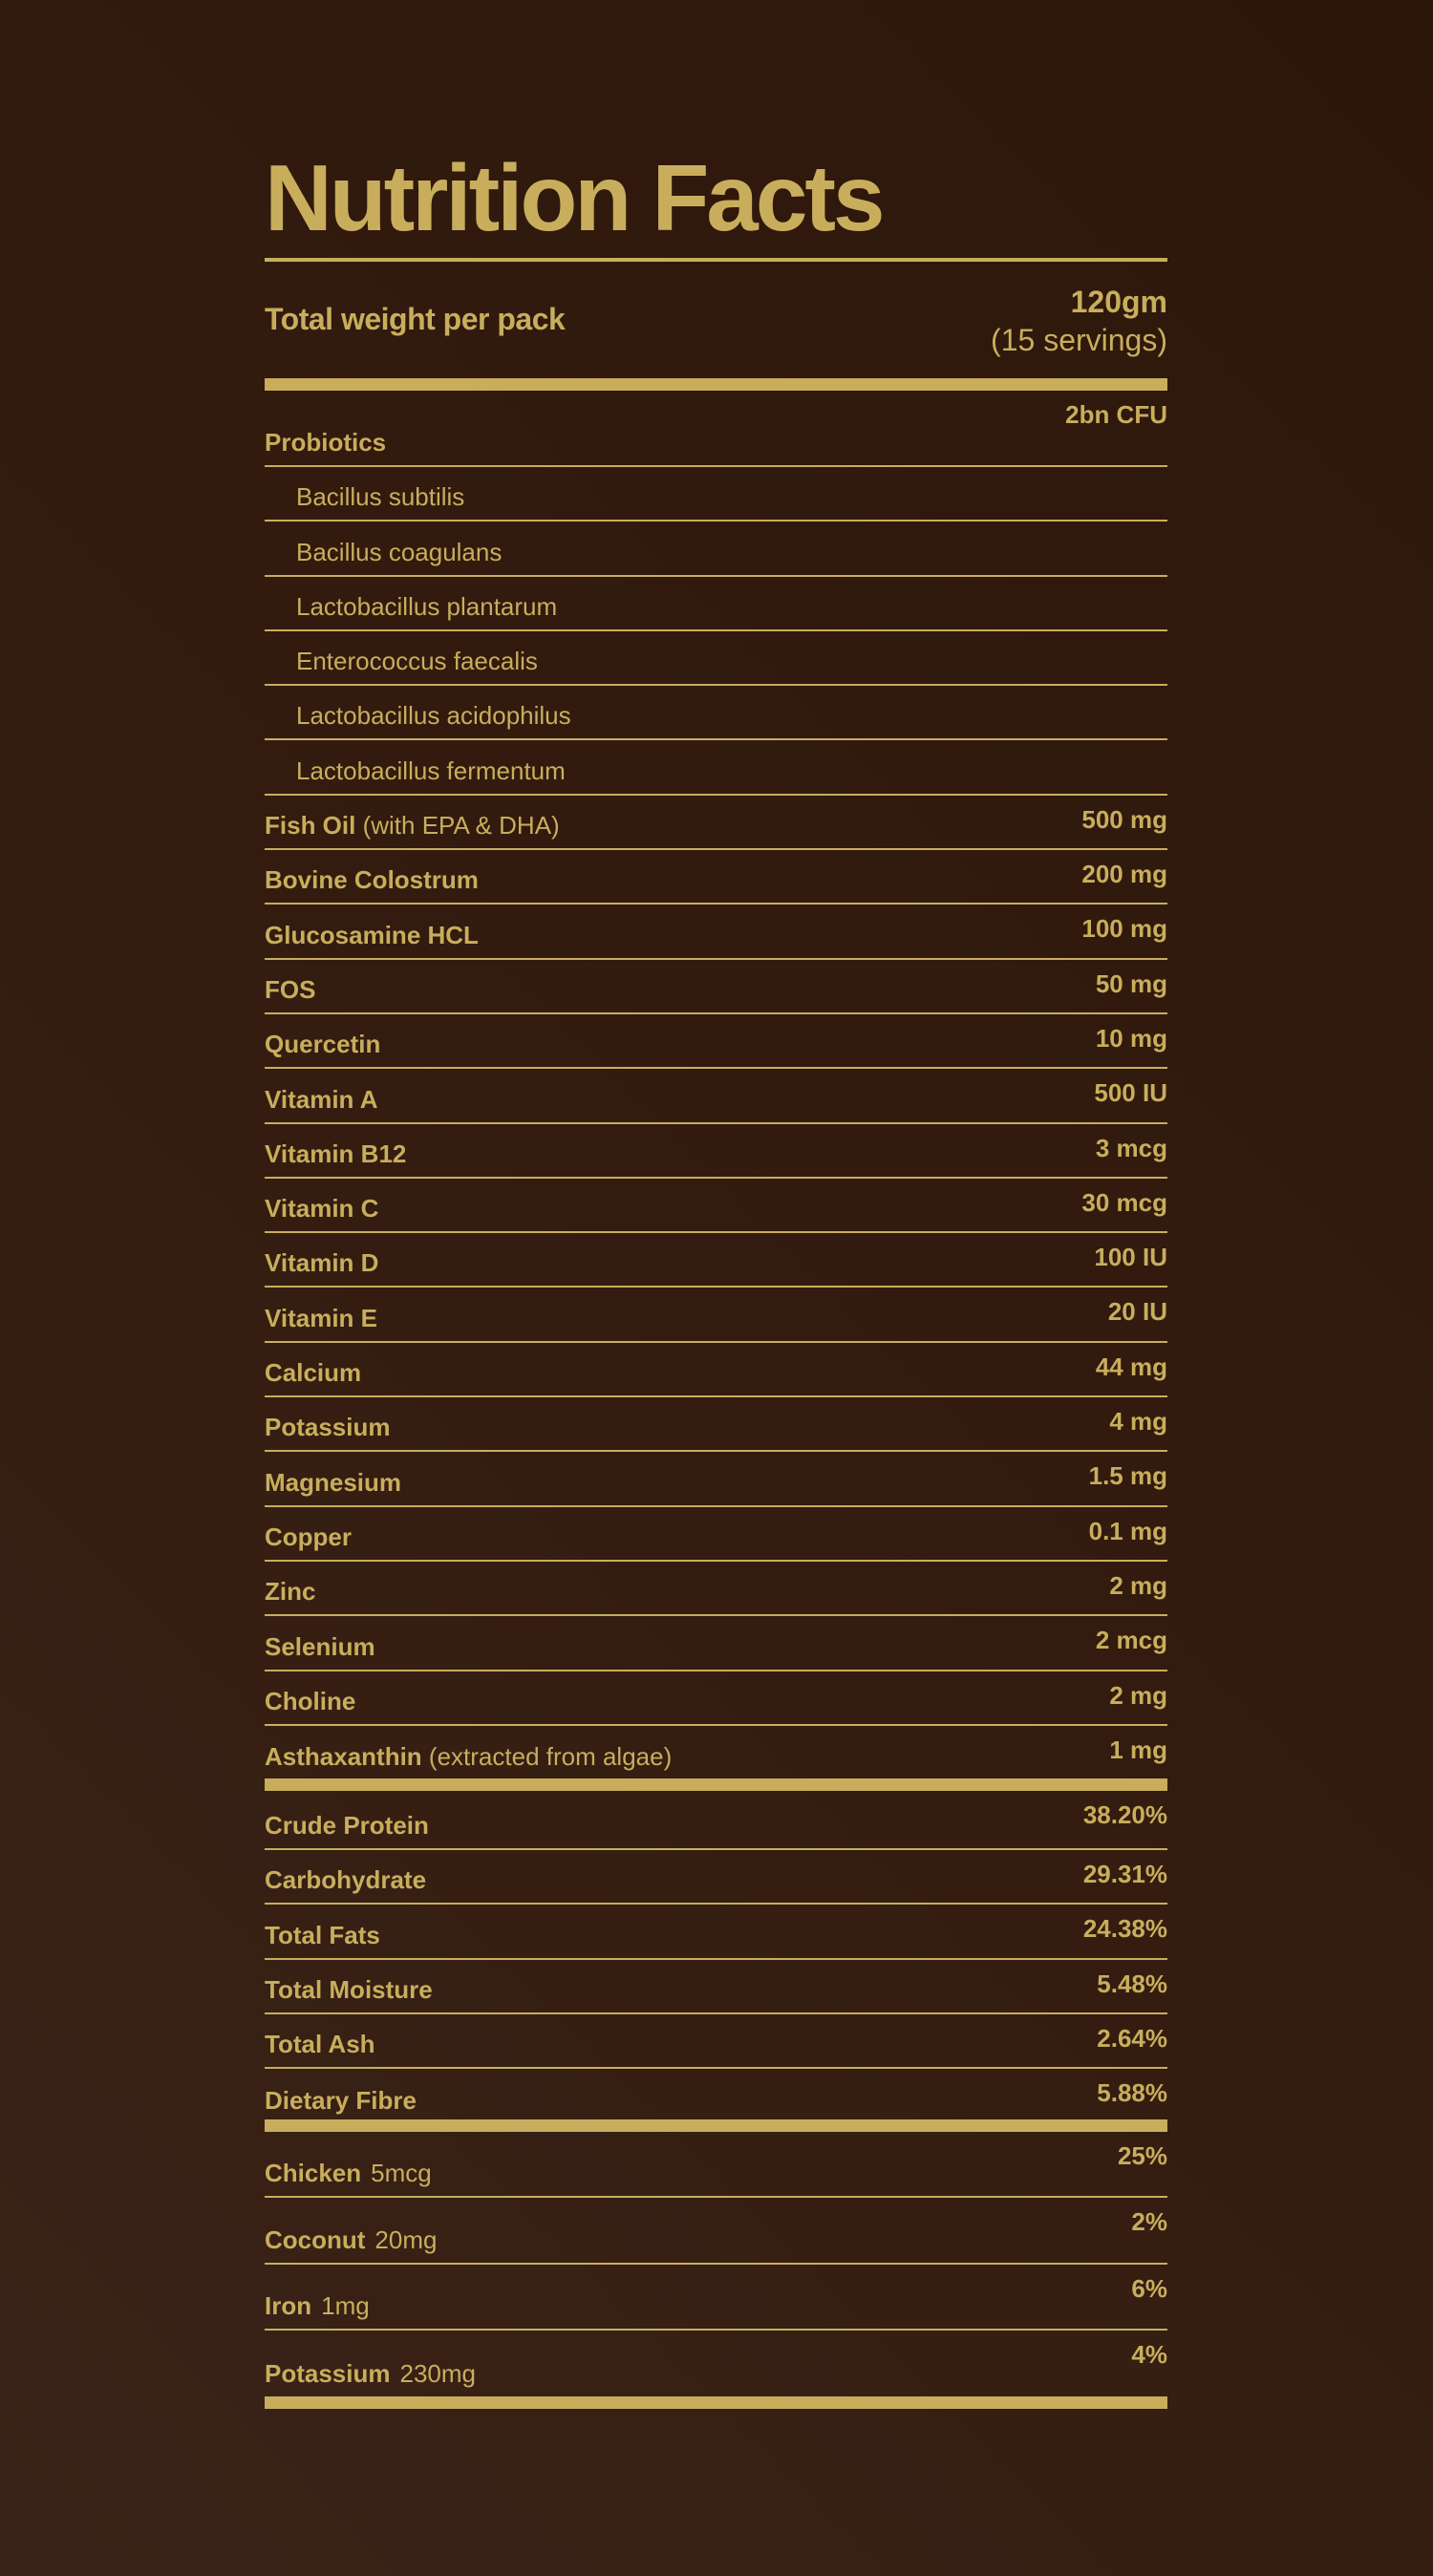 The height and width of the screenshot is (2576, 1433). What do you see at coordinates (313, 1373) in the screenshot?
I see `nutrient-name: Calcium` at bounding box center [313, 1373].